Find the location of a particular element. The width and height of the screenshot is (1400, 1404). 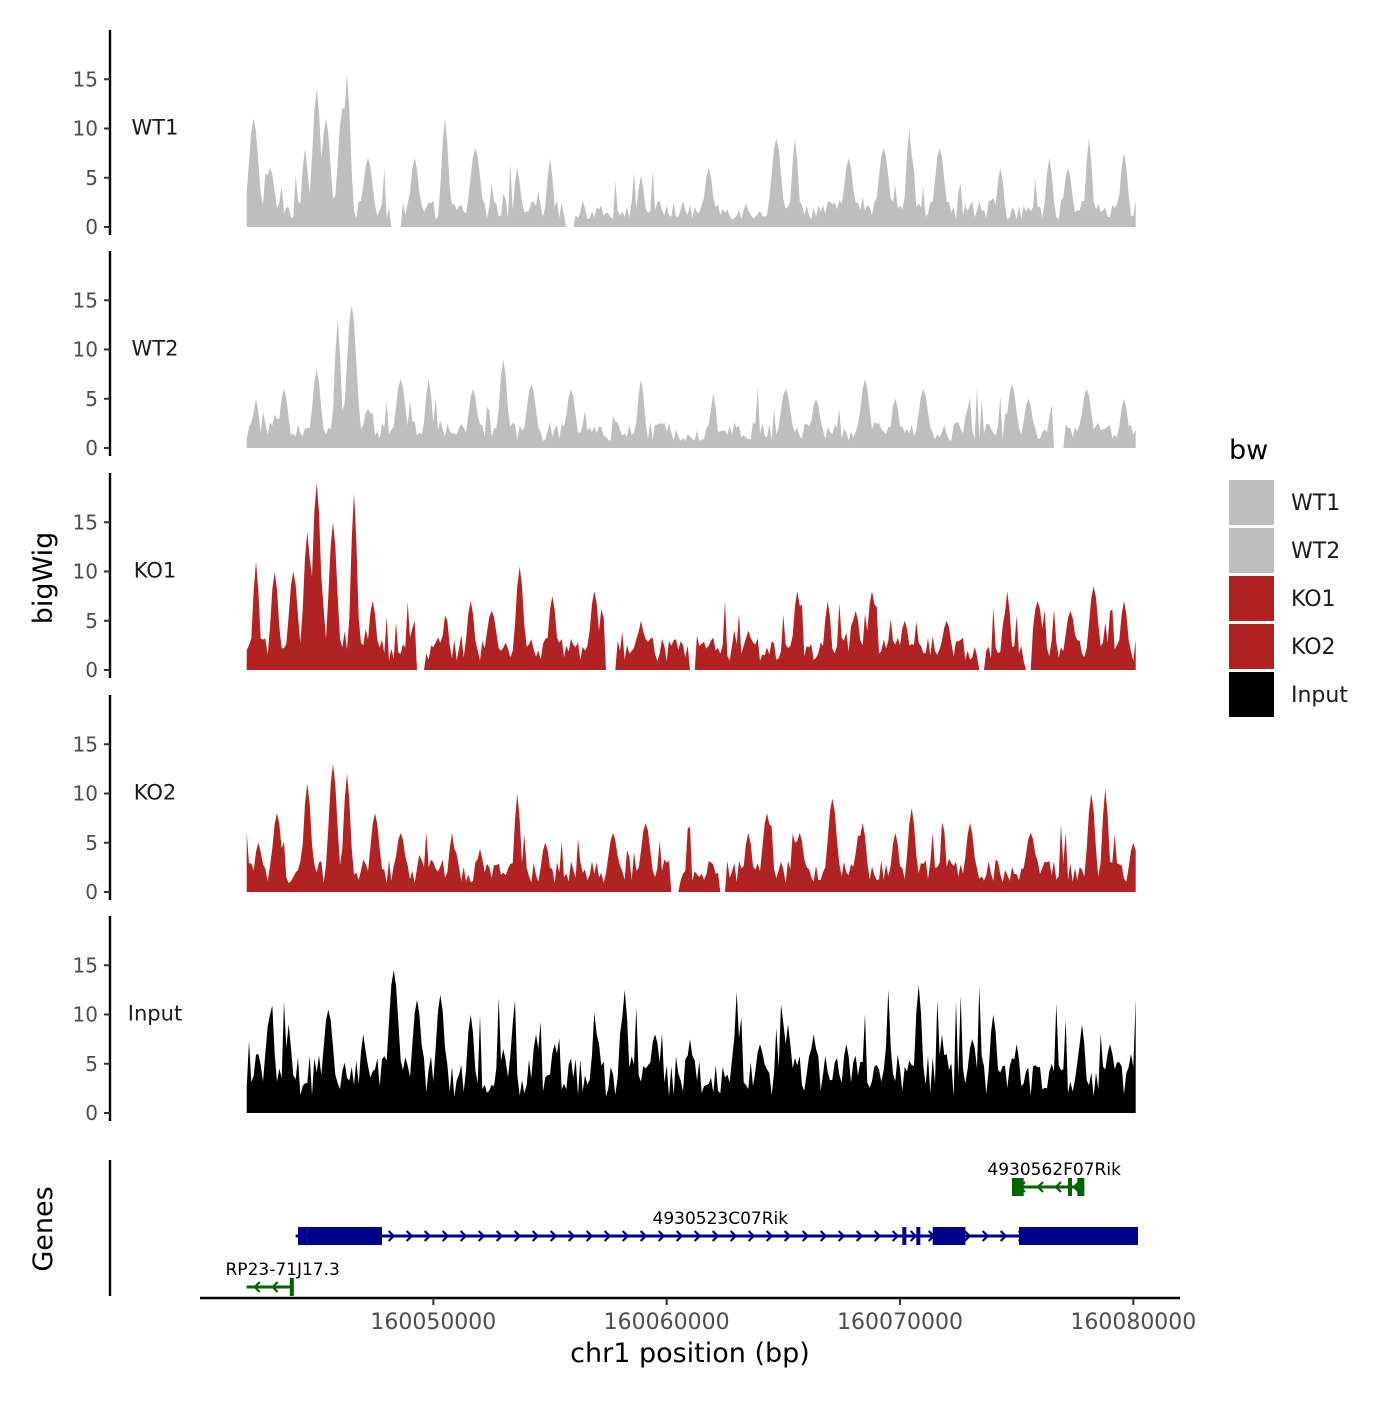

x-tick-label: 160050000 is located at coordinates (433, 1322).